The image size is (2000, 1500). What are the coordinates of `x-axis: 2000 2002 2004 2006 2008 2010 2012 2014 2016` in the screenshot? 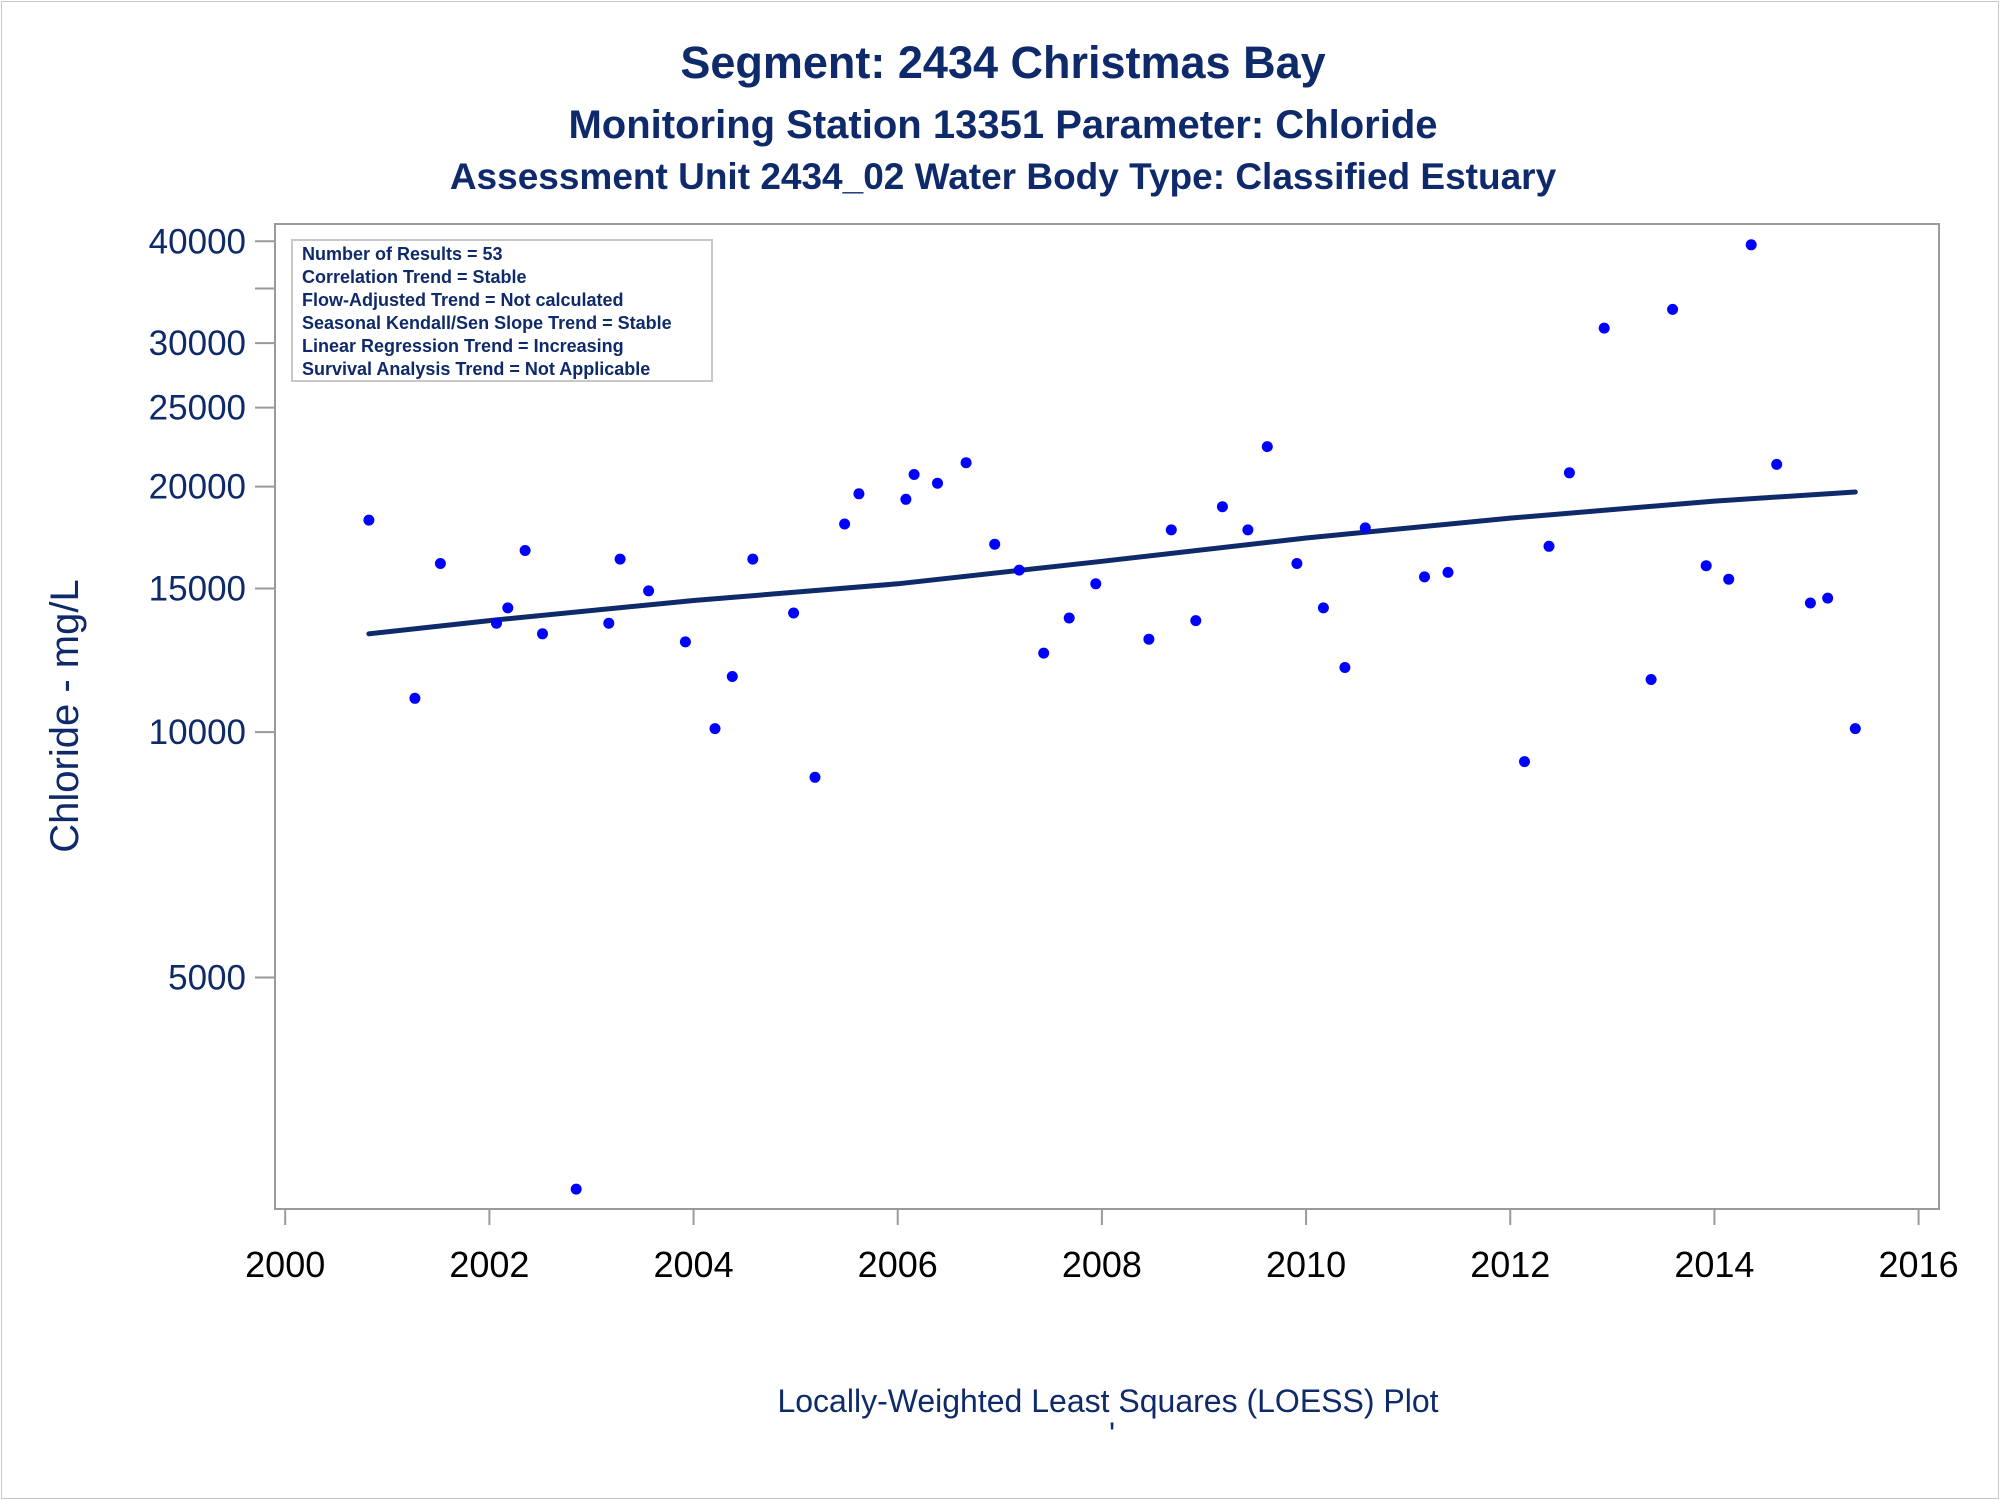 It's located at (1102, 1247).